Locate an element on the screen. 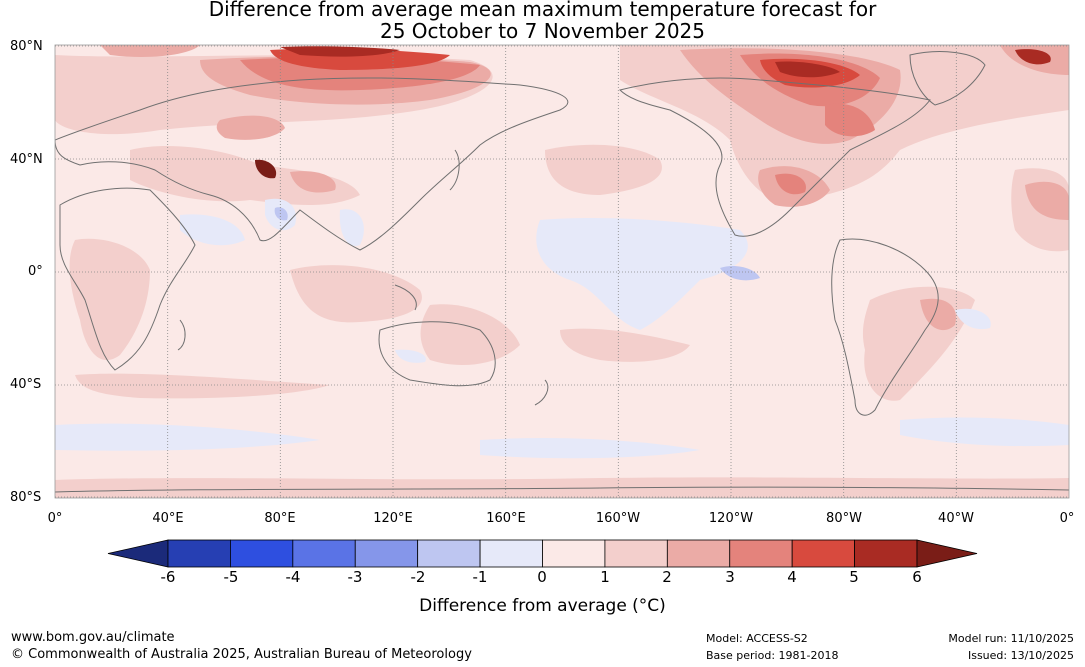 The height and width of the screenshot is (667, 1085). colorbar-tick-minus3: -3 is located at coordinates (355, 577).